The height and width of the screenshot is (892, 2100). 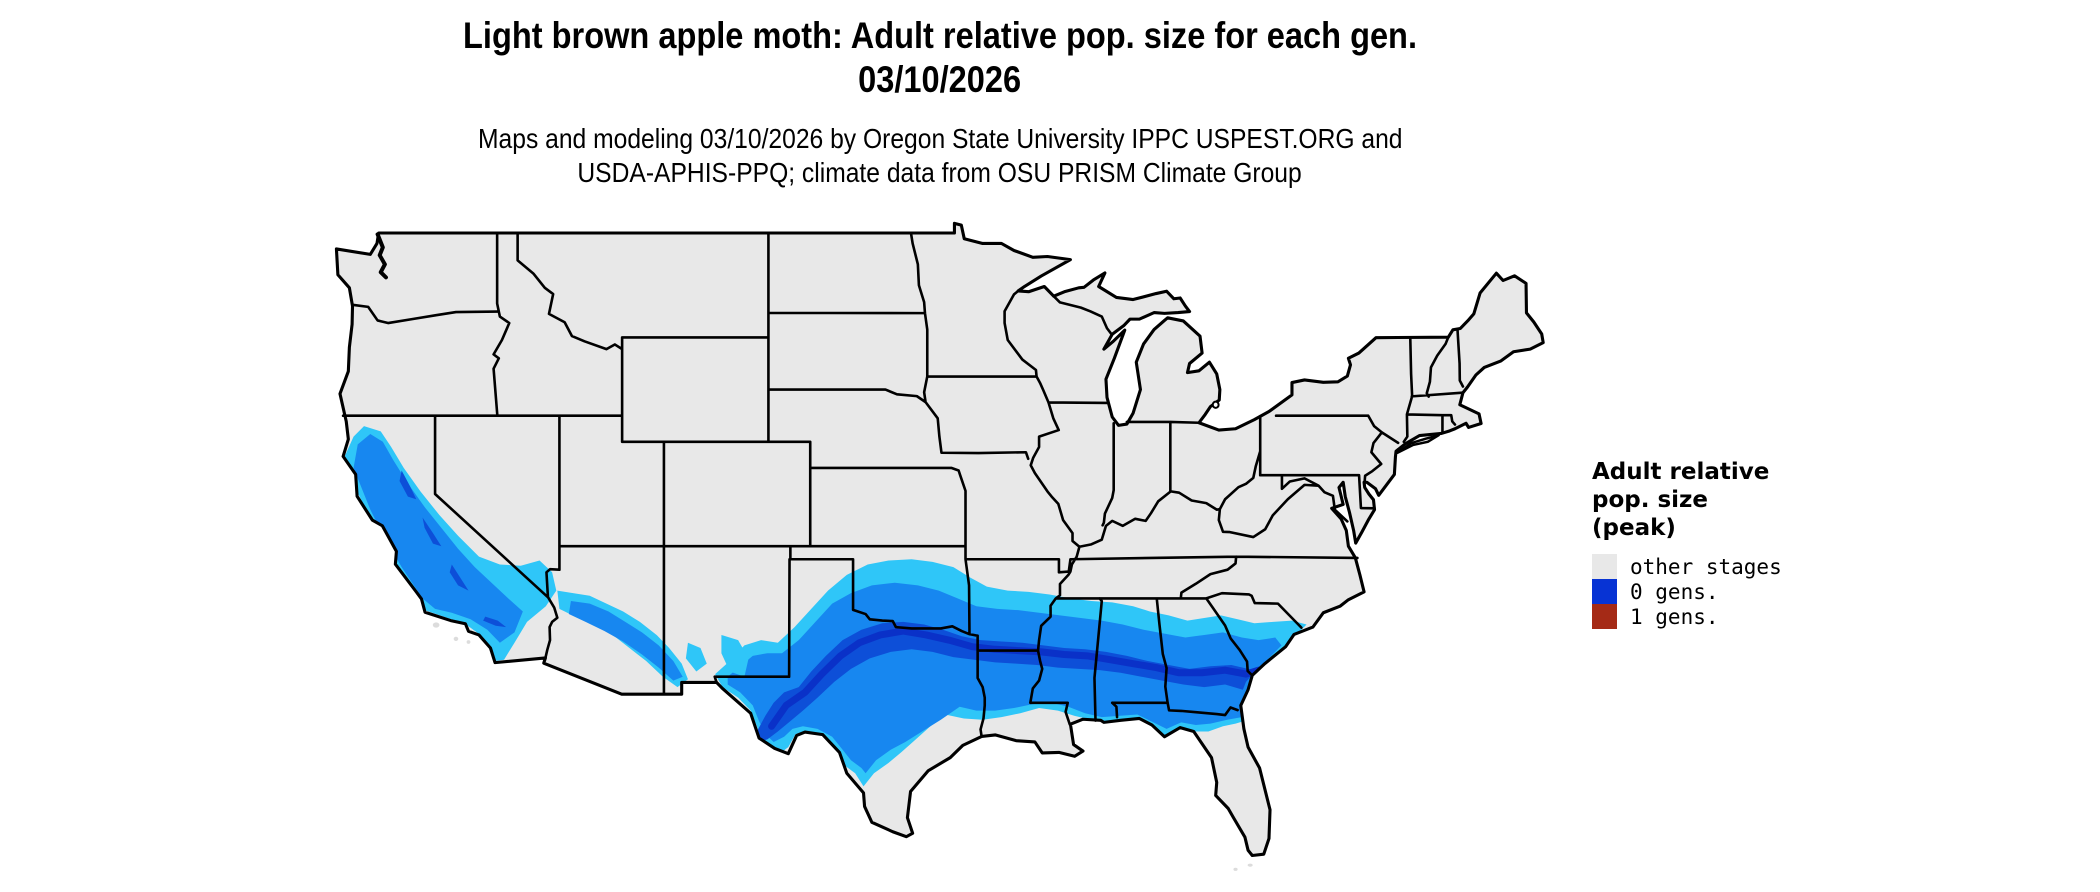 What do you see at coordinates (453, 549) in the screenshot?
I see `pop-specks-california-dark` at bounding box center [453, 549].